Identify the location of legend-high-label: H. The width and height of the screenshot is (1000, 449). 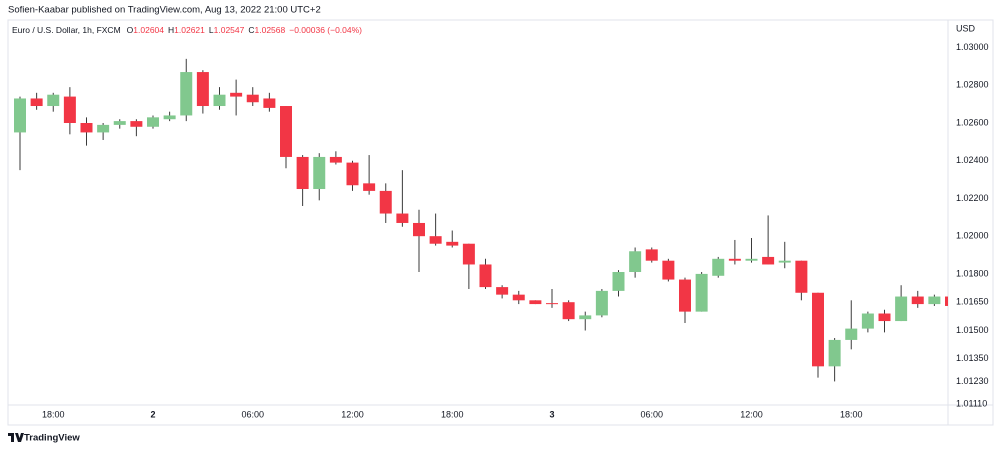
(171, 30).